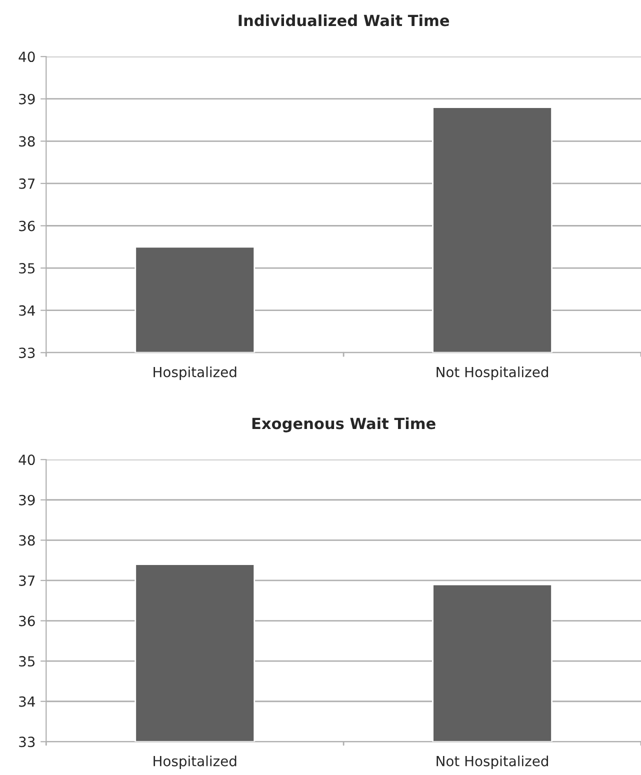 The height and width of the screenshot is (775, 641). I want to click on chart-title: Exogenous Wait Time, so click(344, 424).